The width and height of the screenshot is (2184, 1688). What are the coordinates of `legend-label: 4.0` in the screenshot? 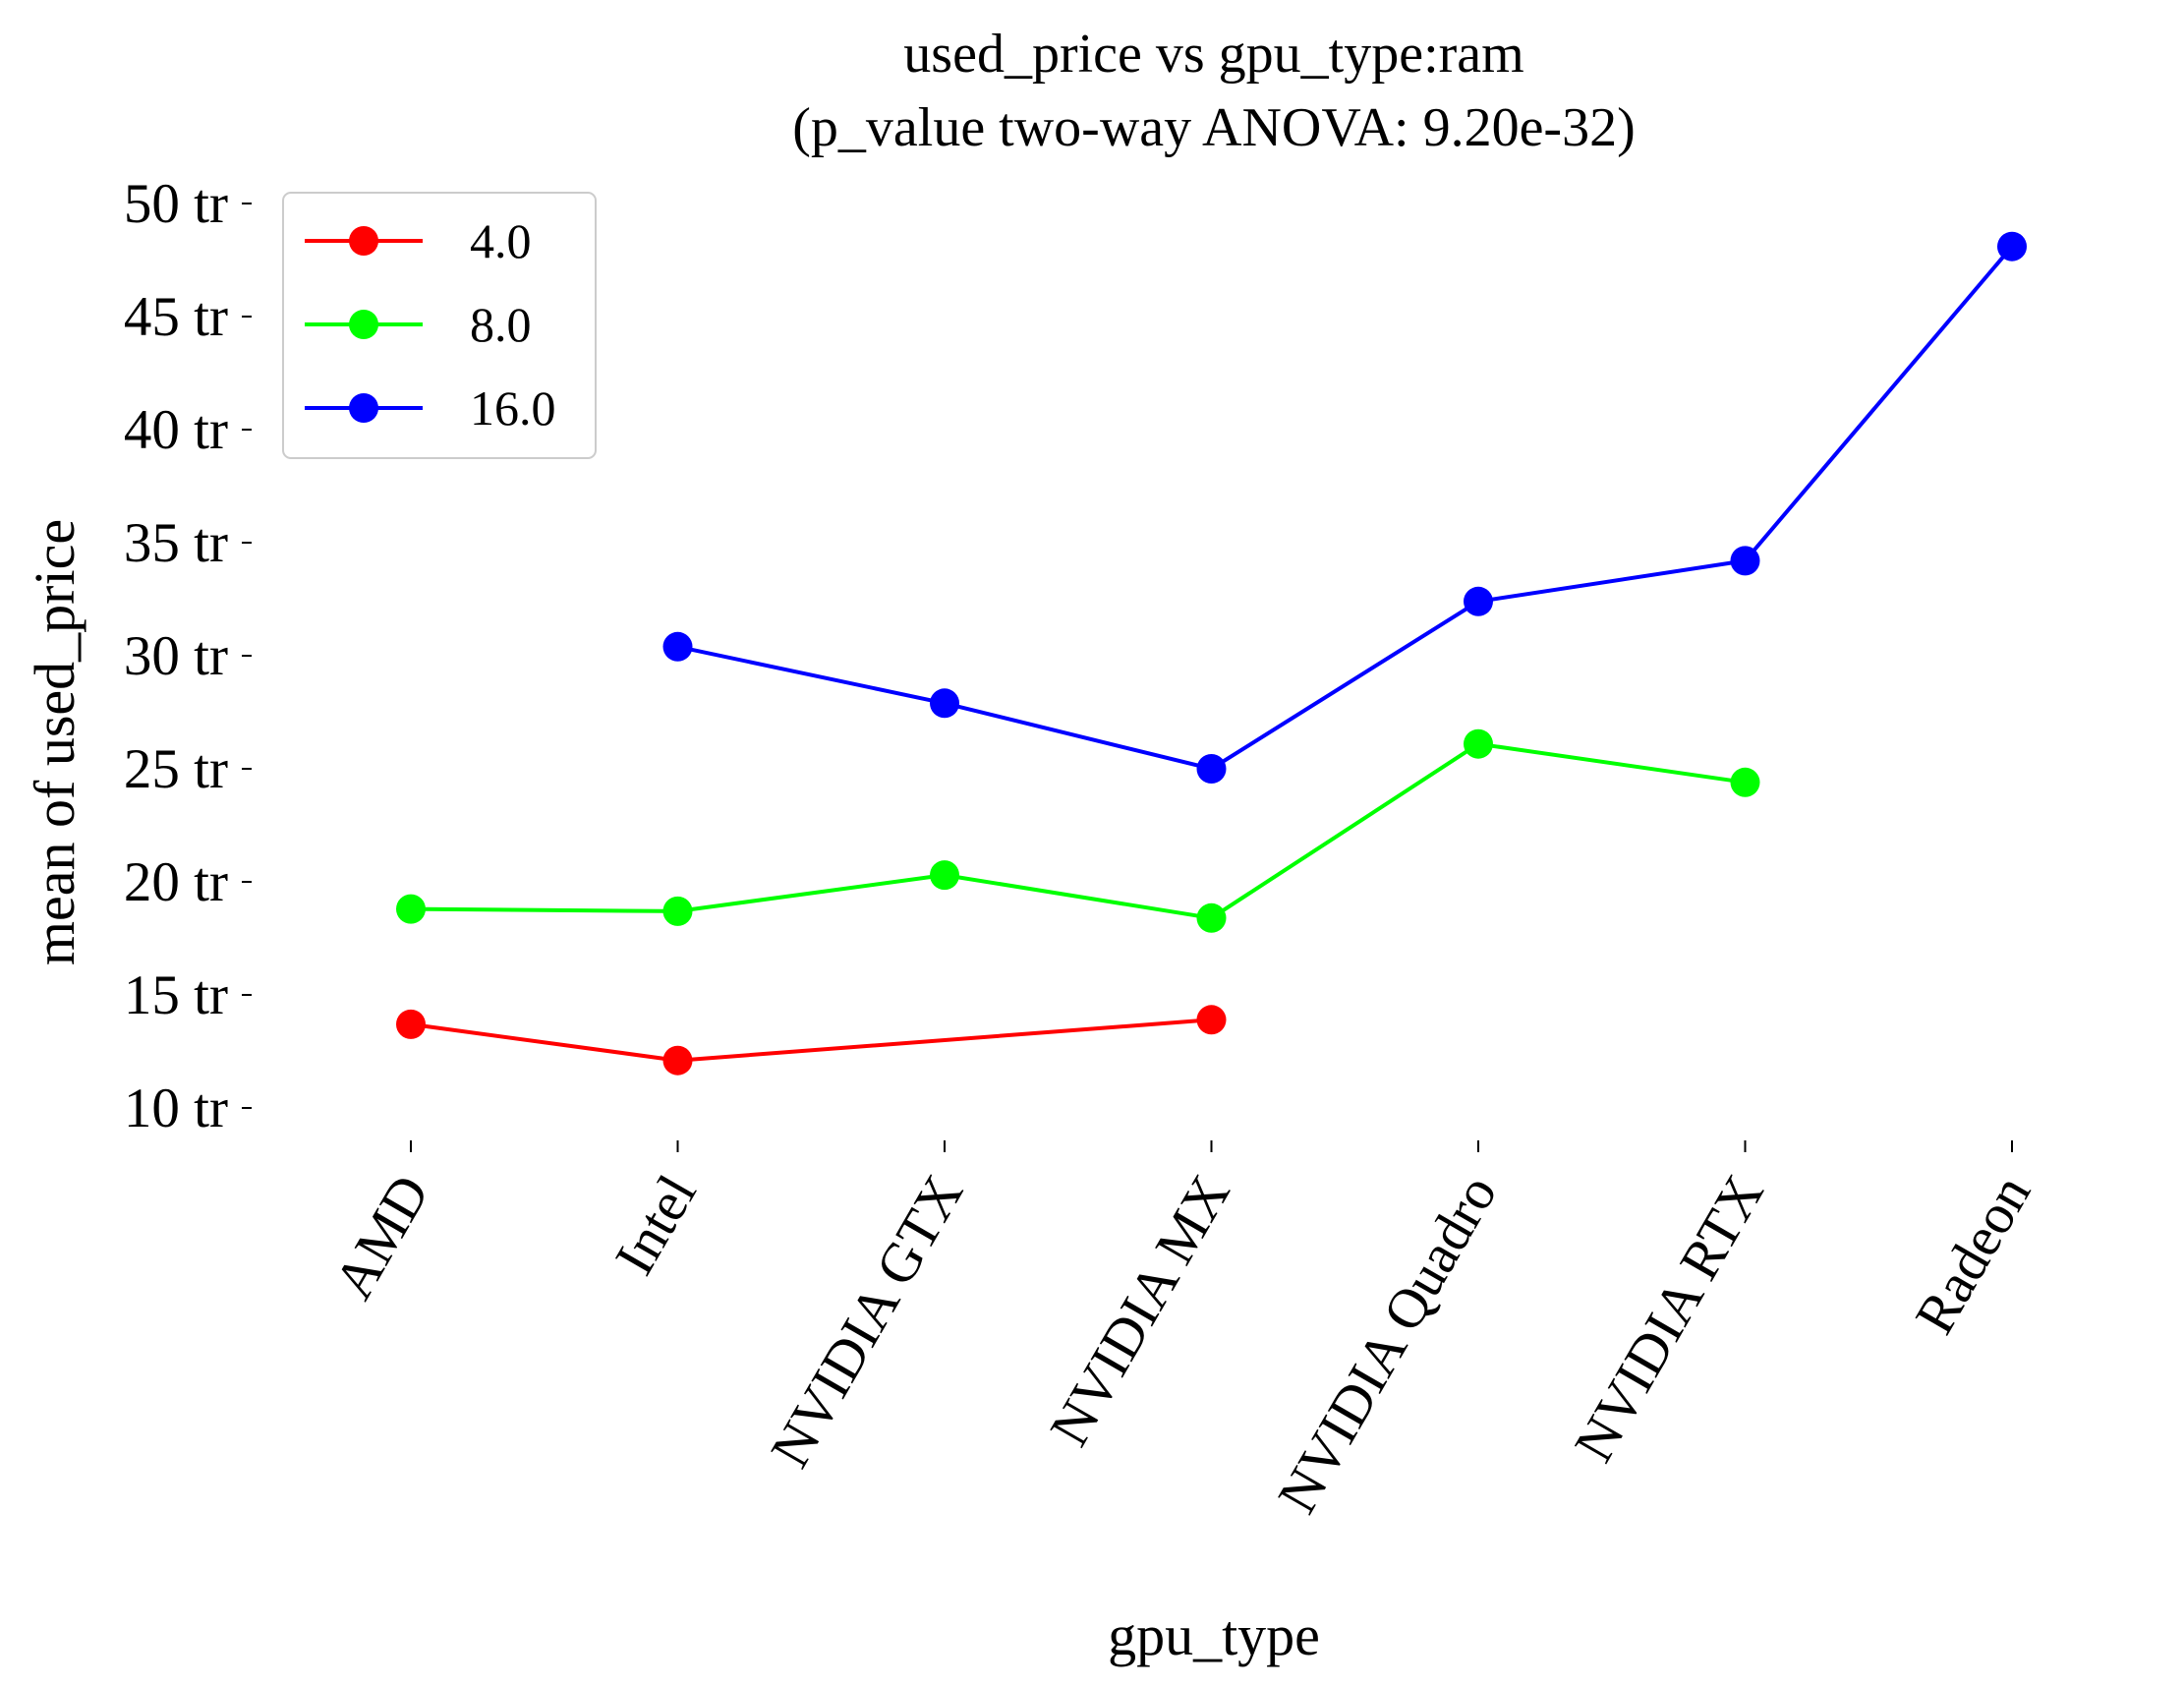 It's located at (501, 240).